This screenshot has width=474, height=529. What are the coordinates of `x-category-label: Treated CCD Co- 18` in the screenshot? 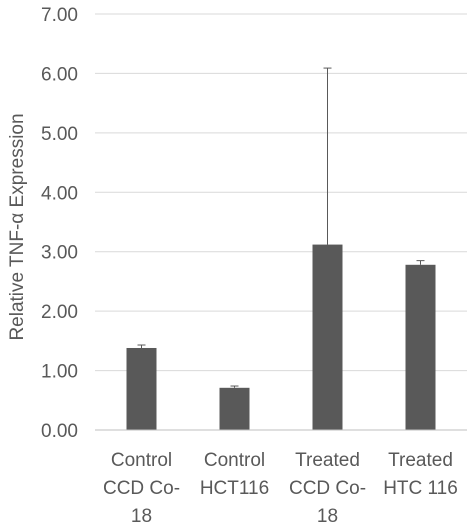 It's located at (327, 488).